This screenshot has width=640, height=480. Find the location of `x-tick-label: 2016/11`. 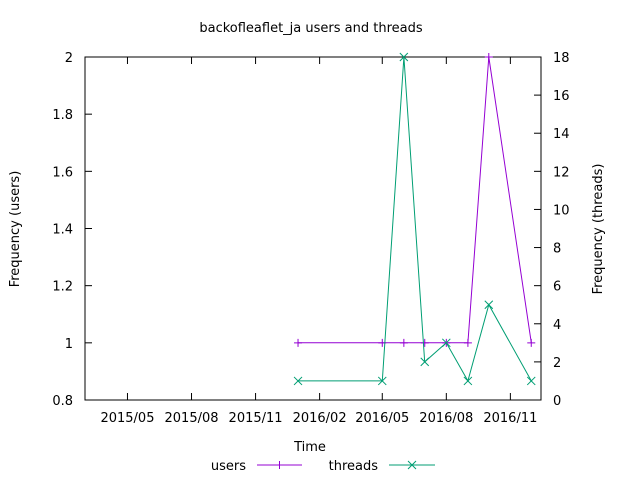

x-tick-label: 2016/11 is located at coordinates (510, 418).